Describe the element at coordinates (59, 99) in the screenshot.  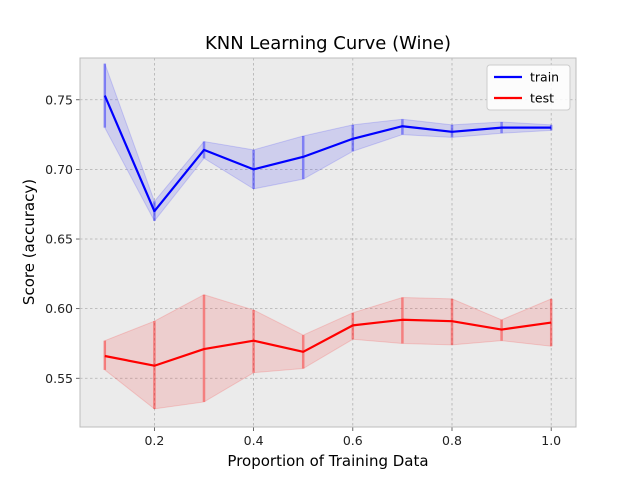
I see `y-tick-label: 0.75` at that location.